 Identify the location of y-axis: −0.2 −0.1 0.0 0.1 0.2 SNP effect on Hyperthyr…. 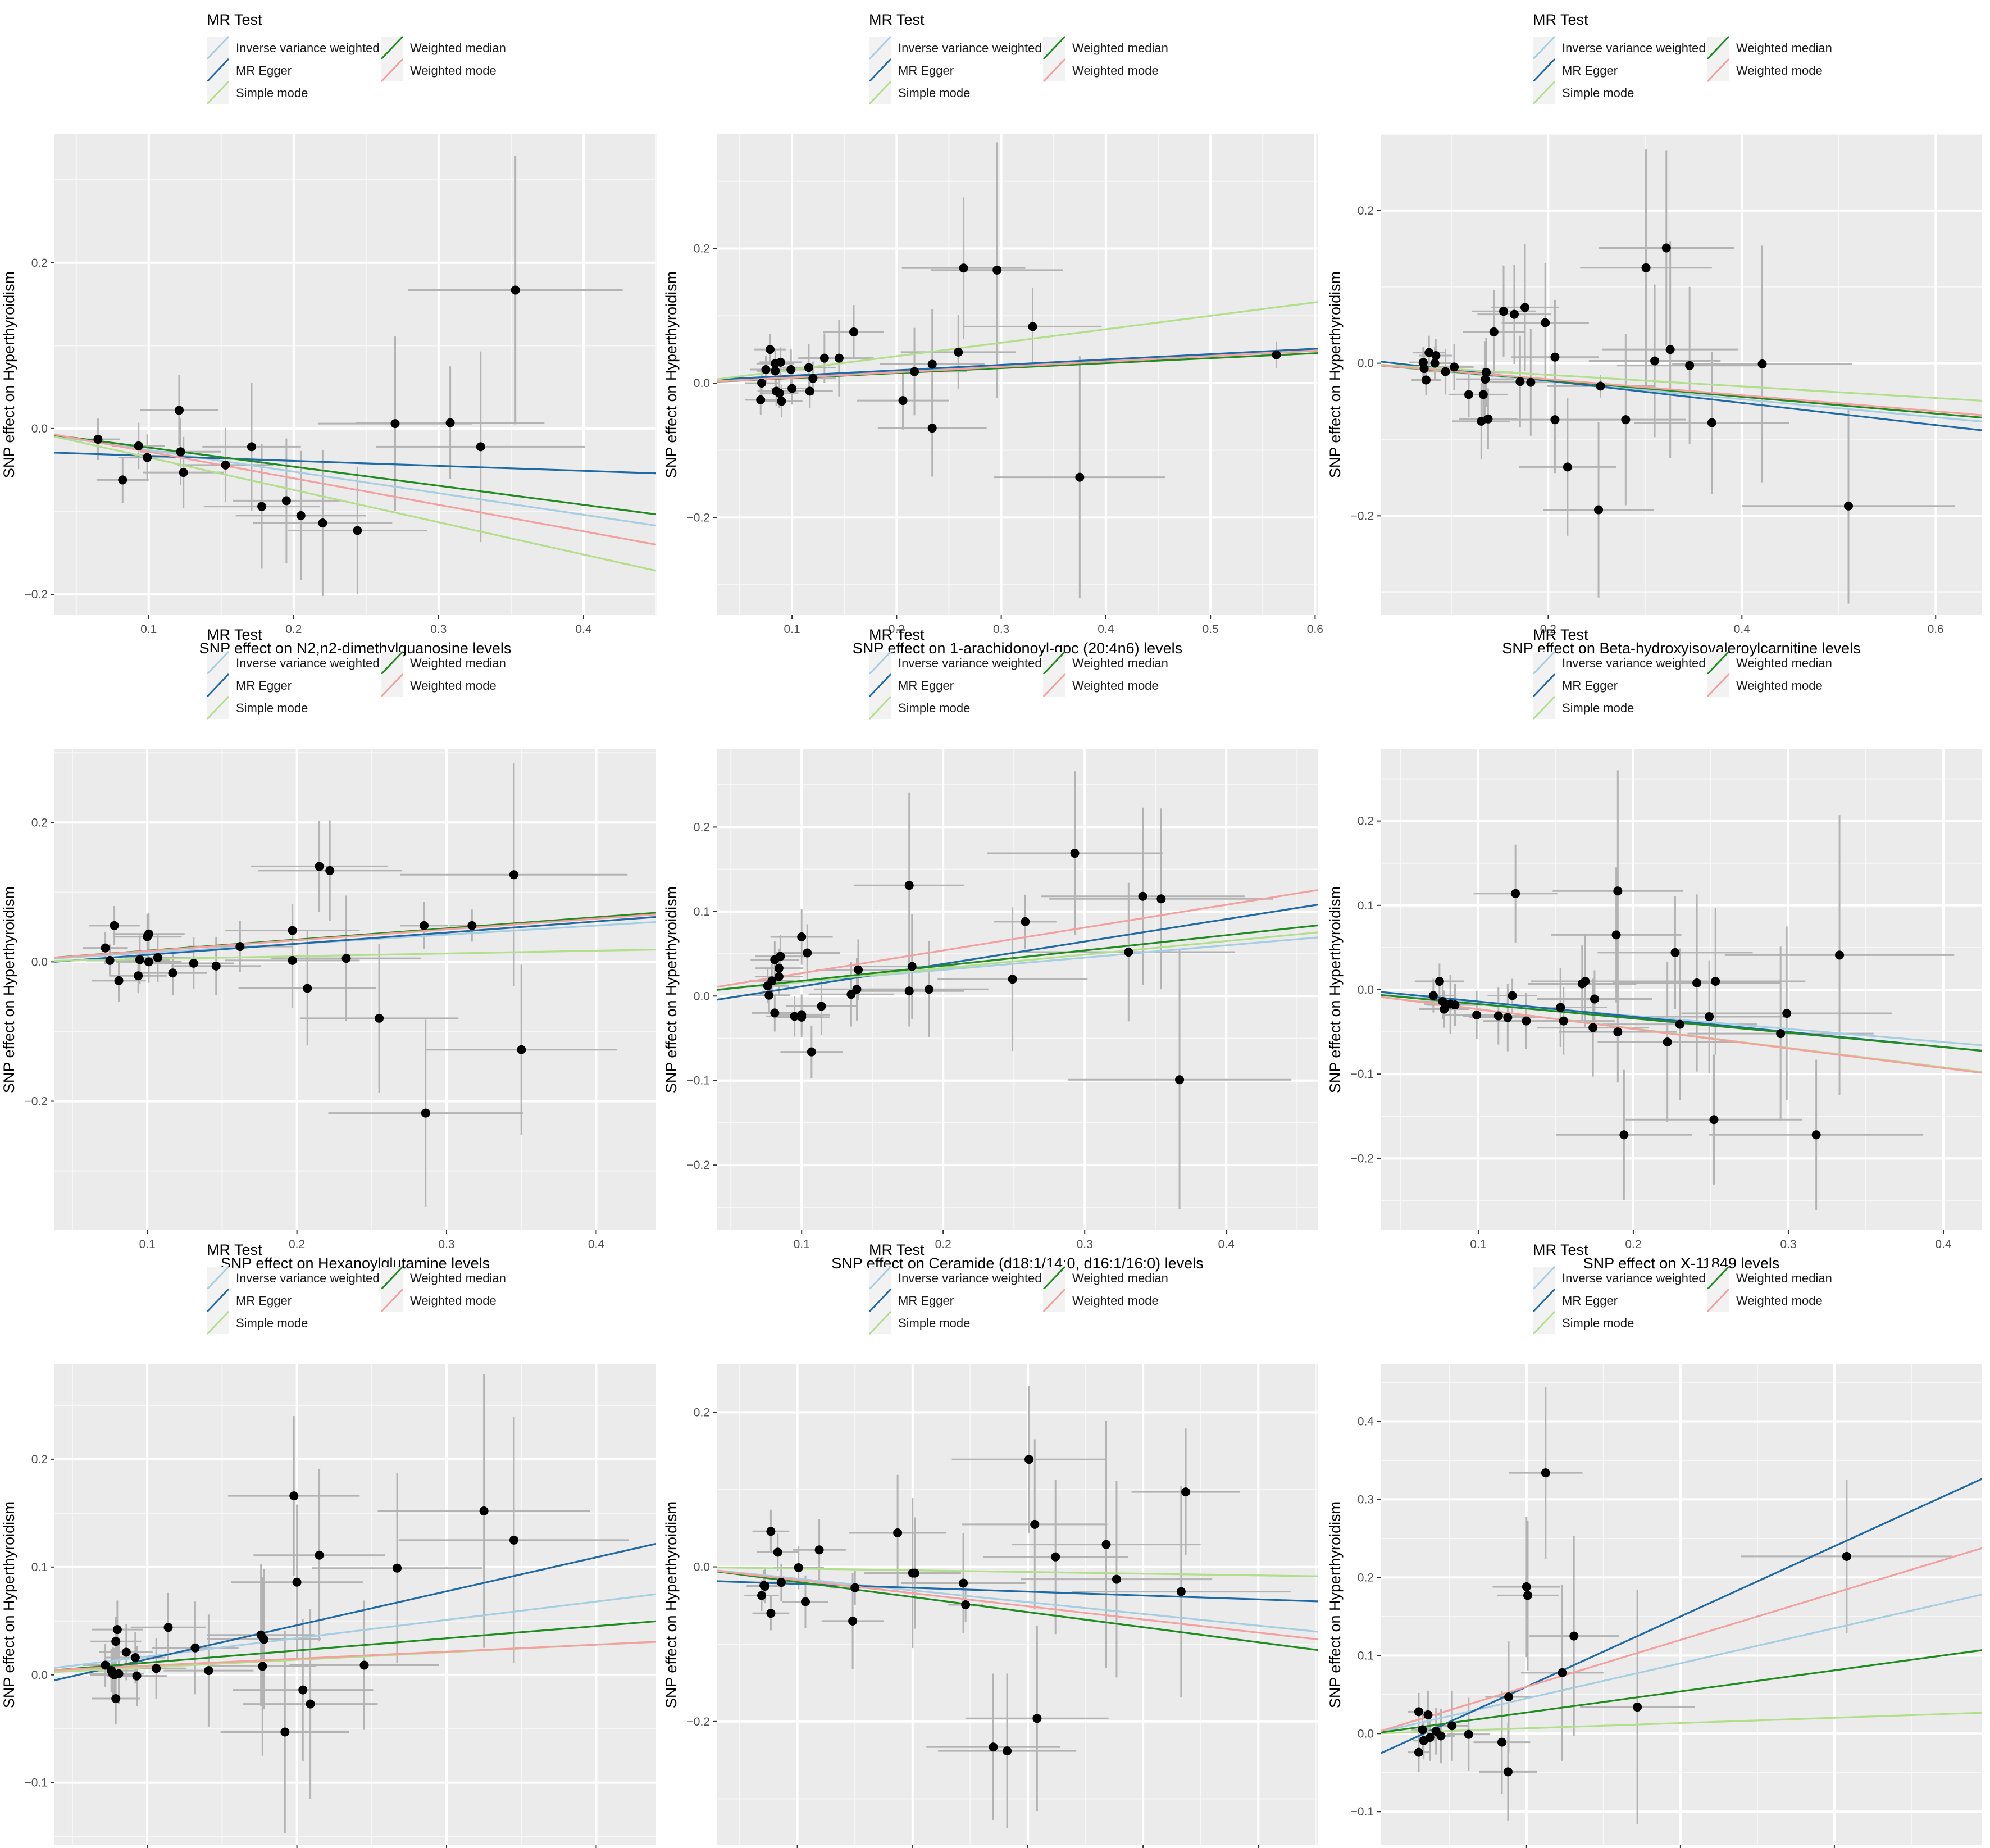
(690, 997).